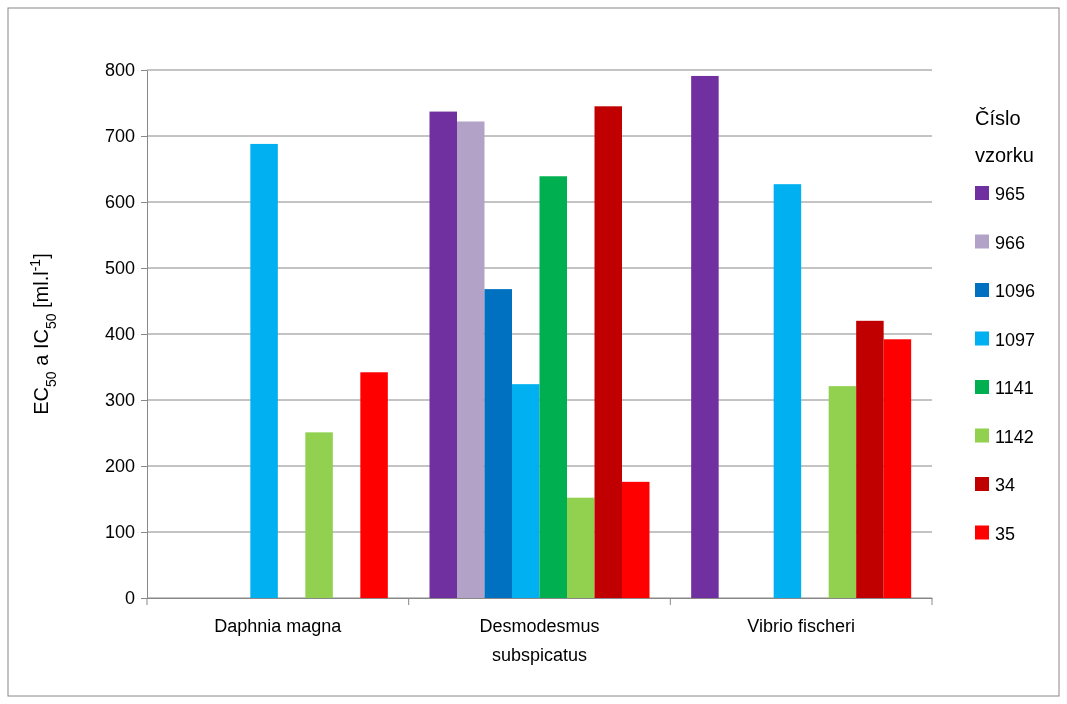 Image resolution: width=1067 pixels, height=704 pixels. I want to click on legend-label: 965, so click(1010, 194).